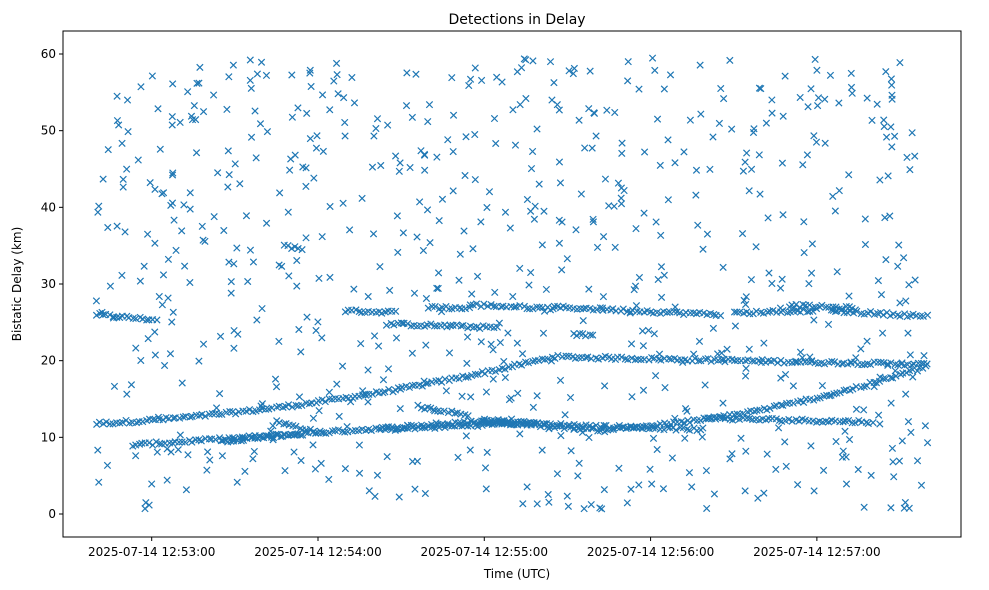 The width and height of the screenshot is (989, 590). Describe the element at coordinates (48, 361) in the screenshot. I see `y-tick-label: 20` at that location.